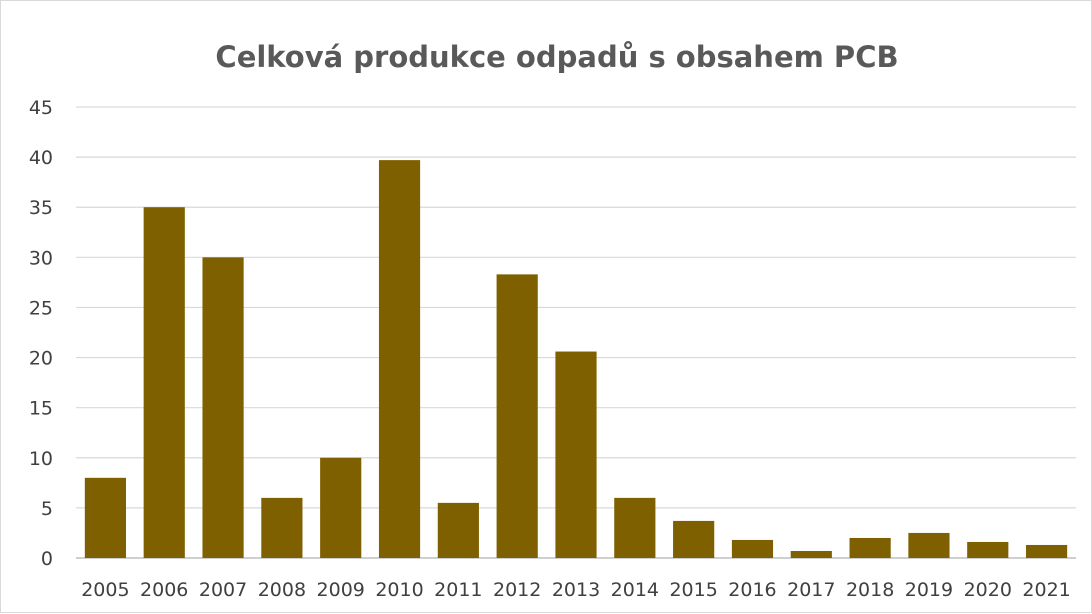 Image resolution: width=1092 pixels, height=614 pixels. Describe the element at coordinates (41, 108) in the screenshot. I see `y-tick-label: 45` at that location.